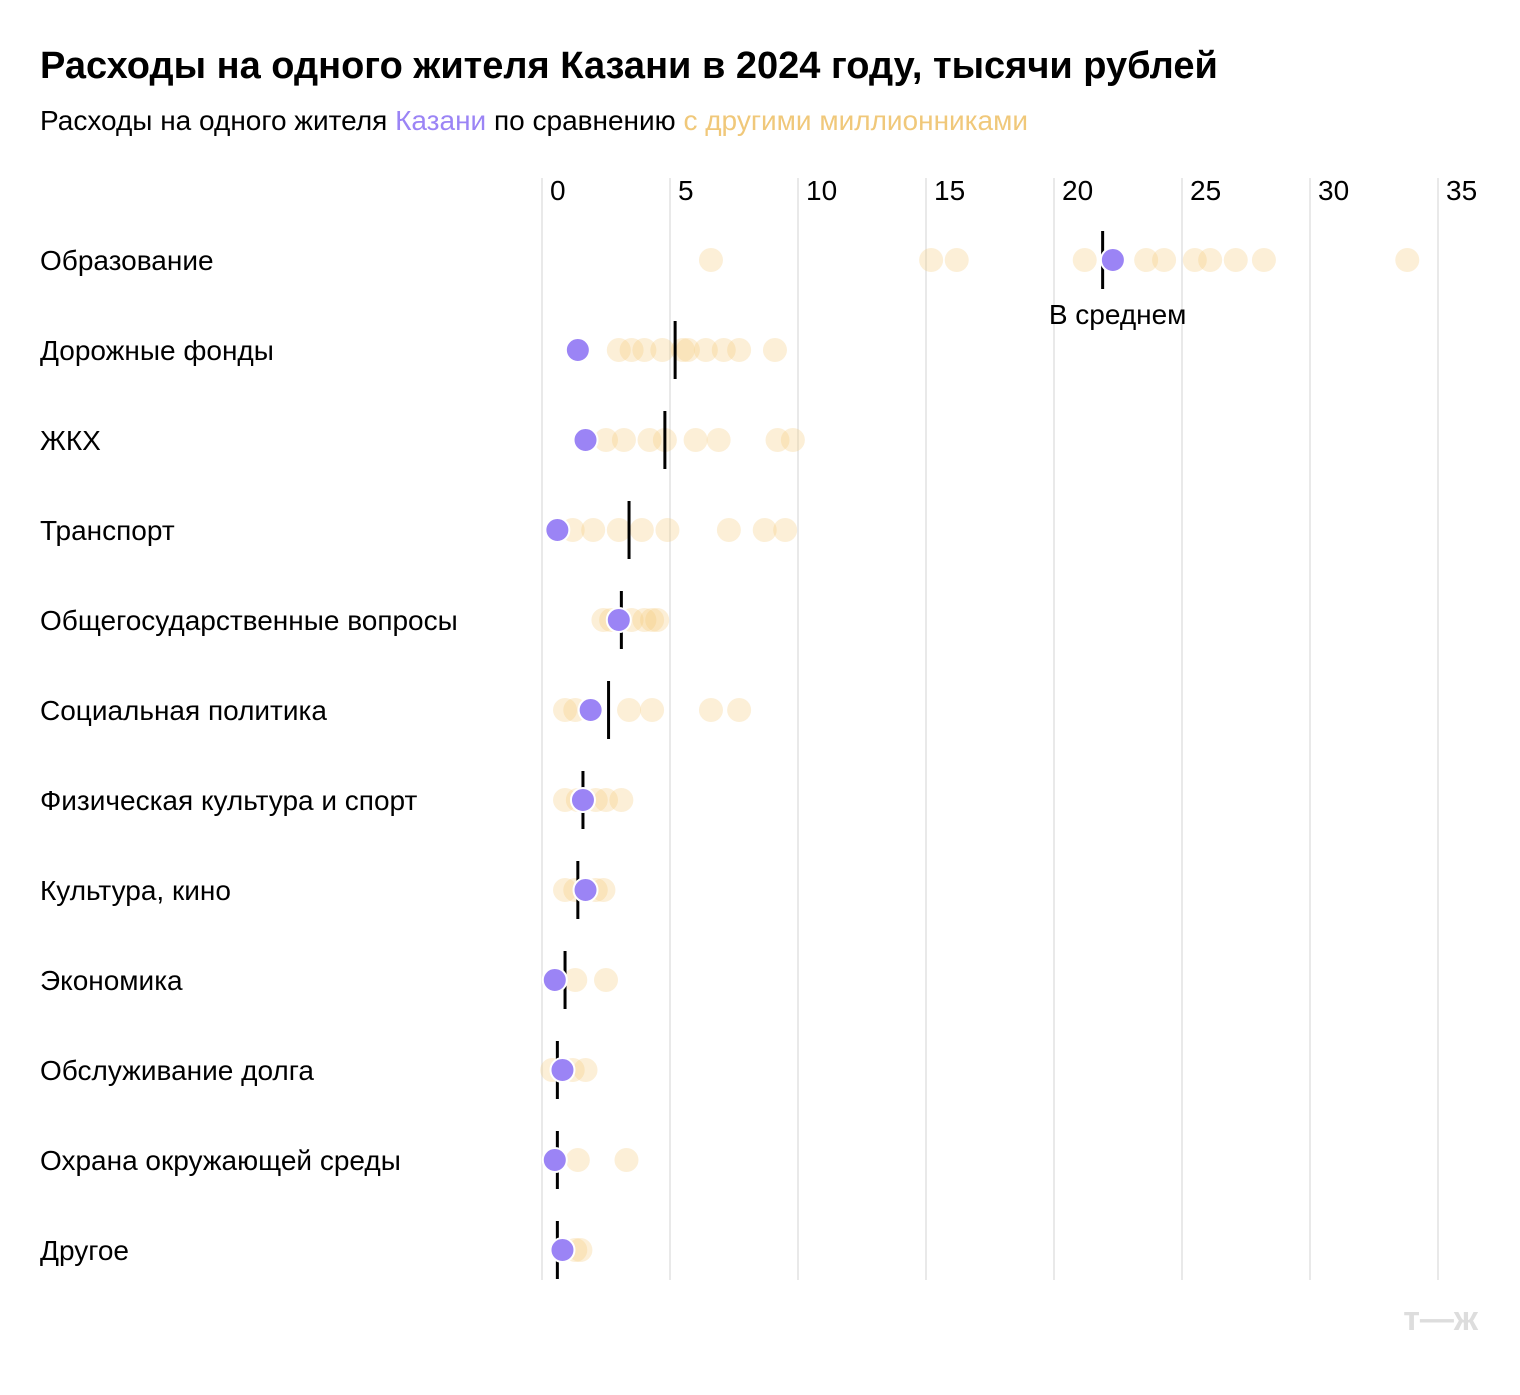  I want to click on x-tick-label: 20, so click(1077, 190).